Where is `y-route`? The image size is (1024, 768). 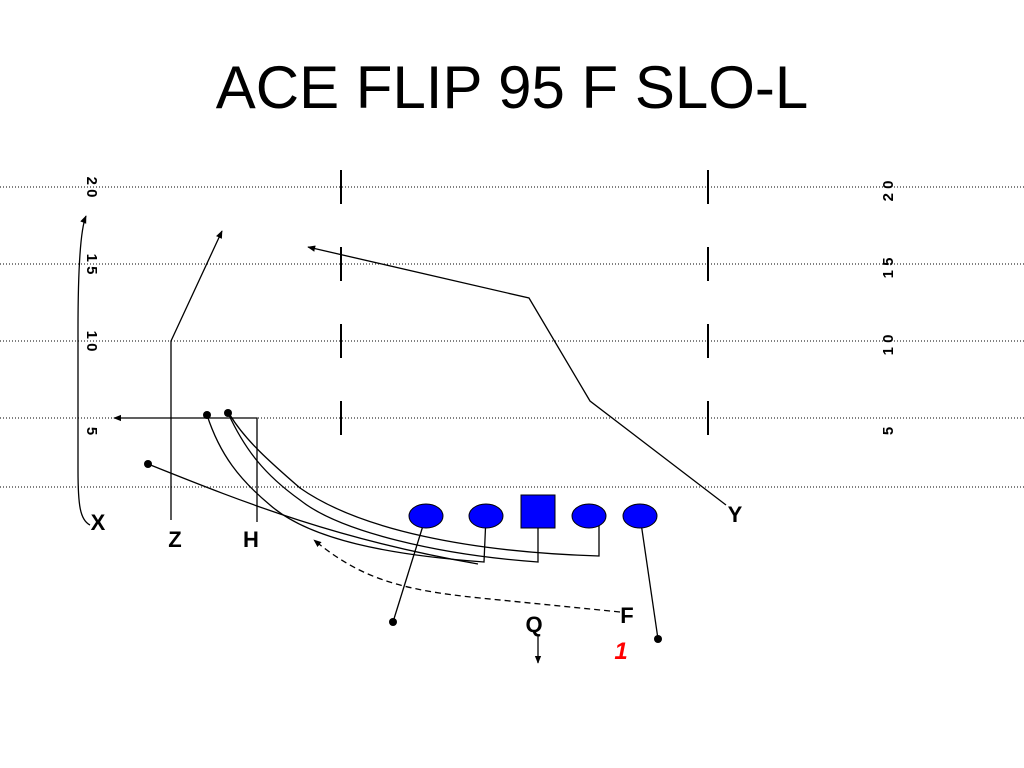
y-route is located at coordinates (517, 375).